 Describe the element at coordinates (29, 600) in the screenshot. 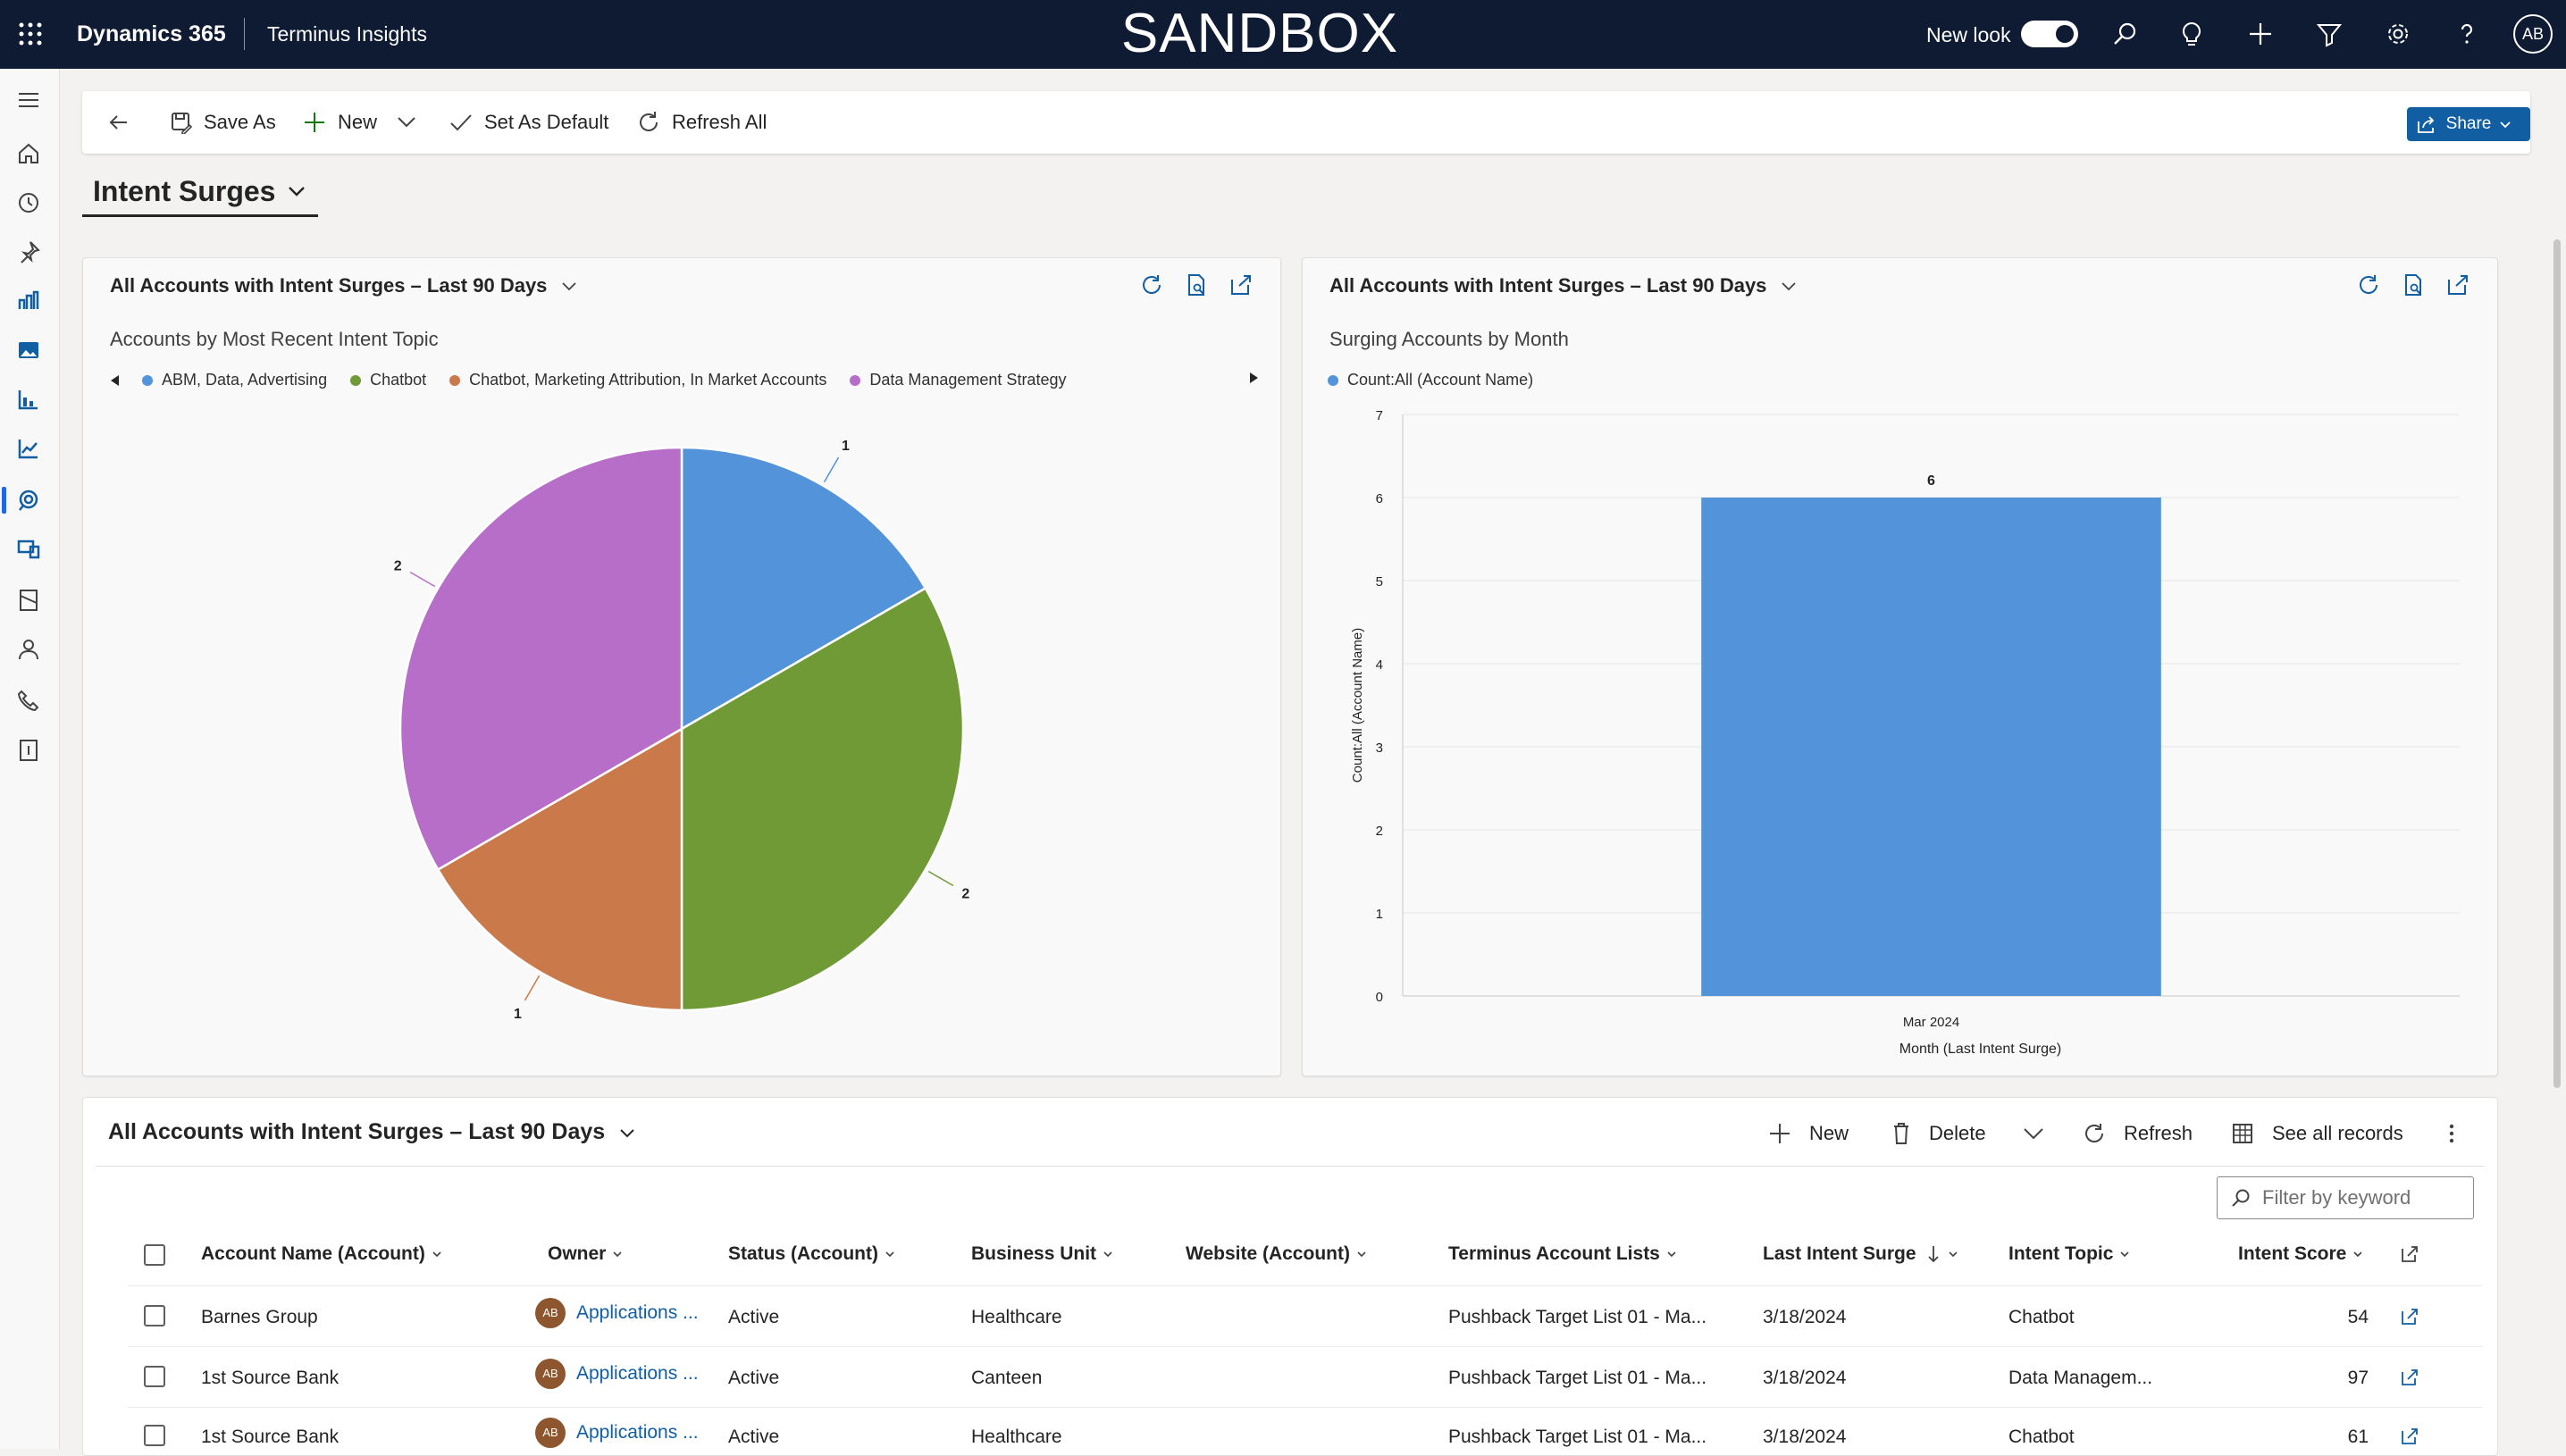

I see `notebook-icon` at that location.